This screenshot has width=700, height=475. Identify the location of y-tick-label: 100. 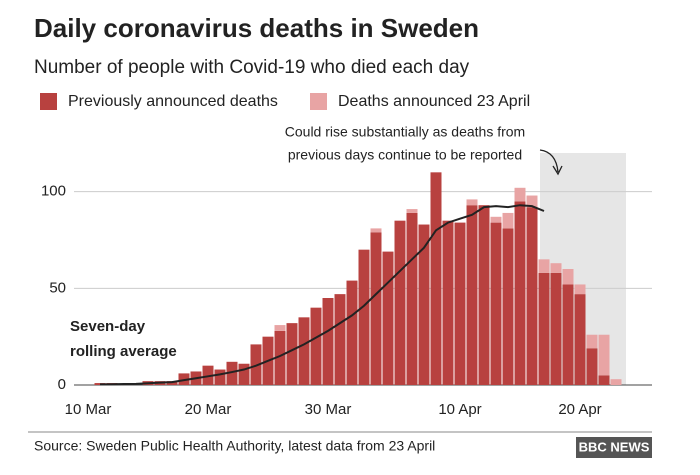
(53, 191).